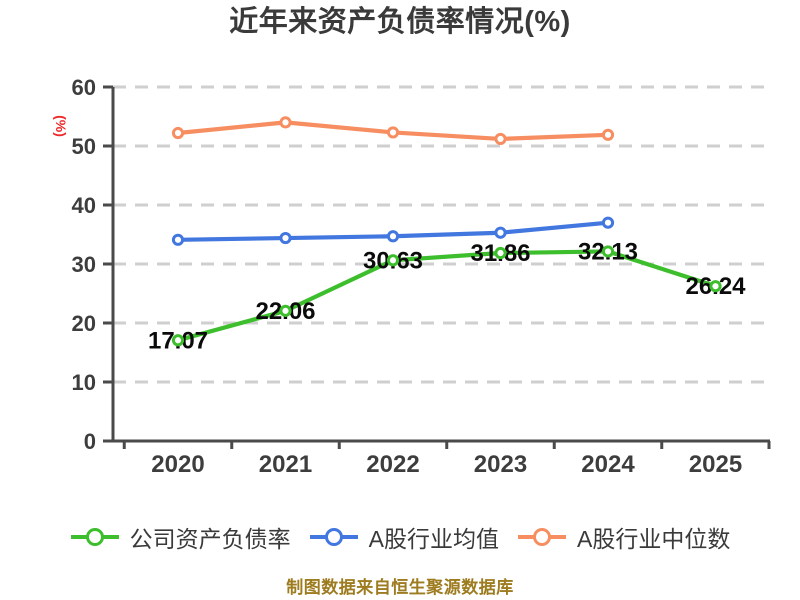 The width and height of the screenshot is (800, 600). I want to click on svg-text: 2021, so click(285, 464).